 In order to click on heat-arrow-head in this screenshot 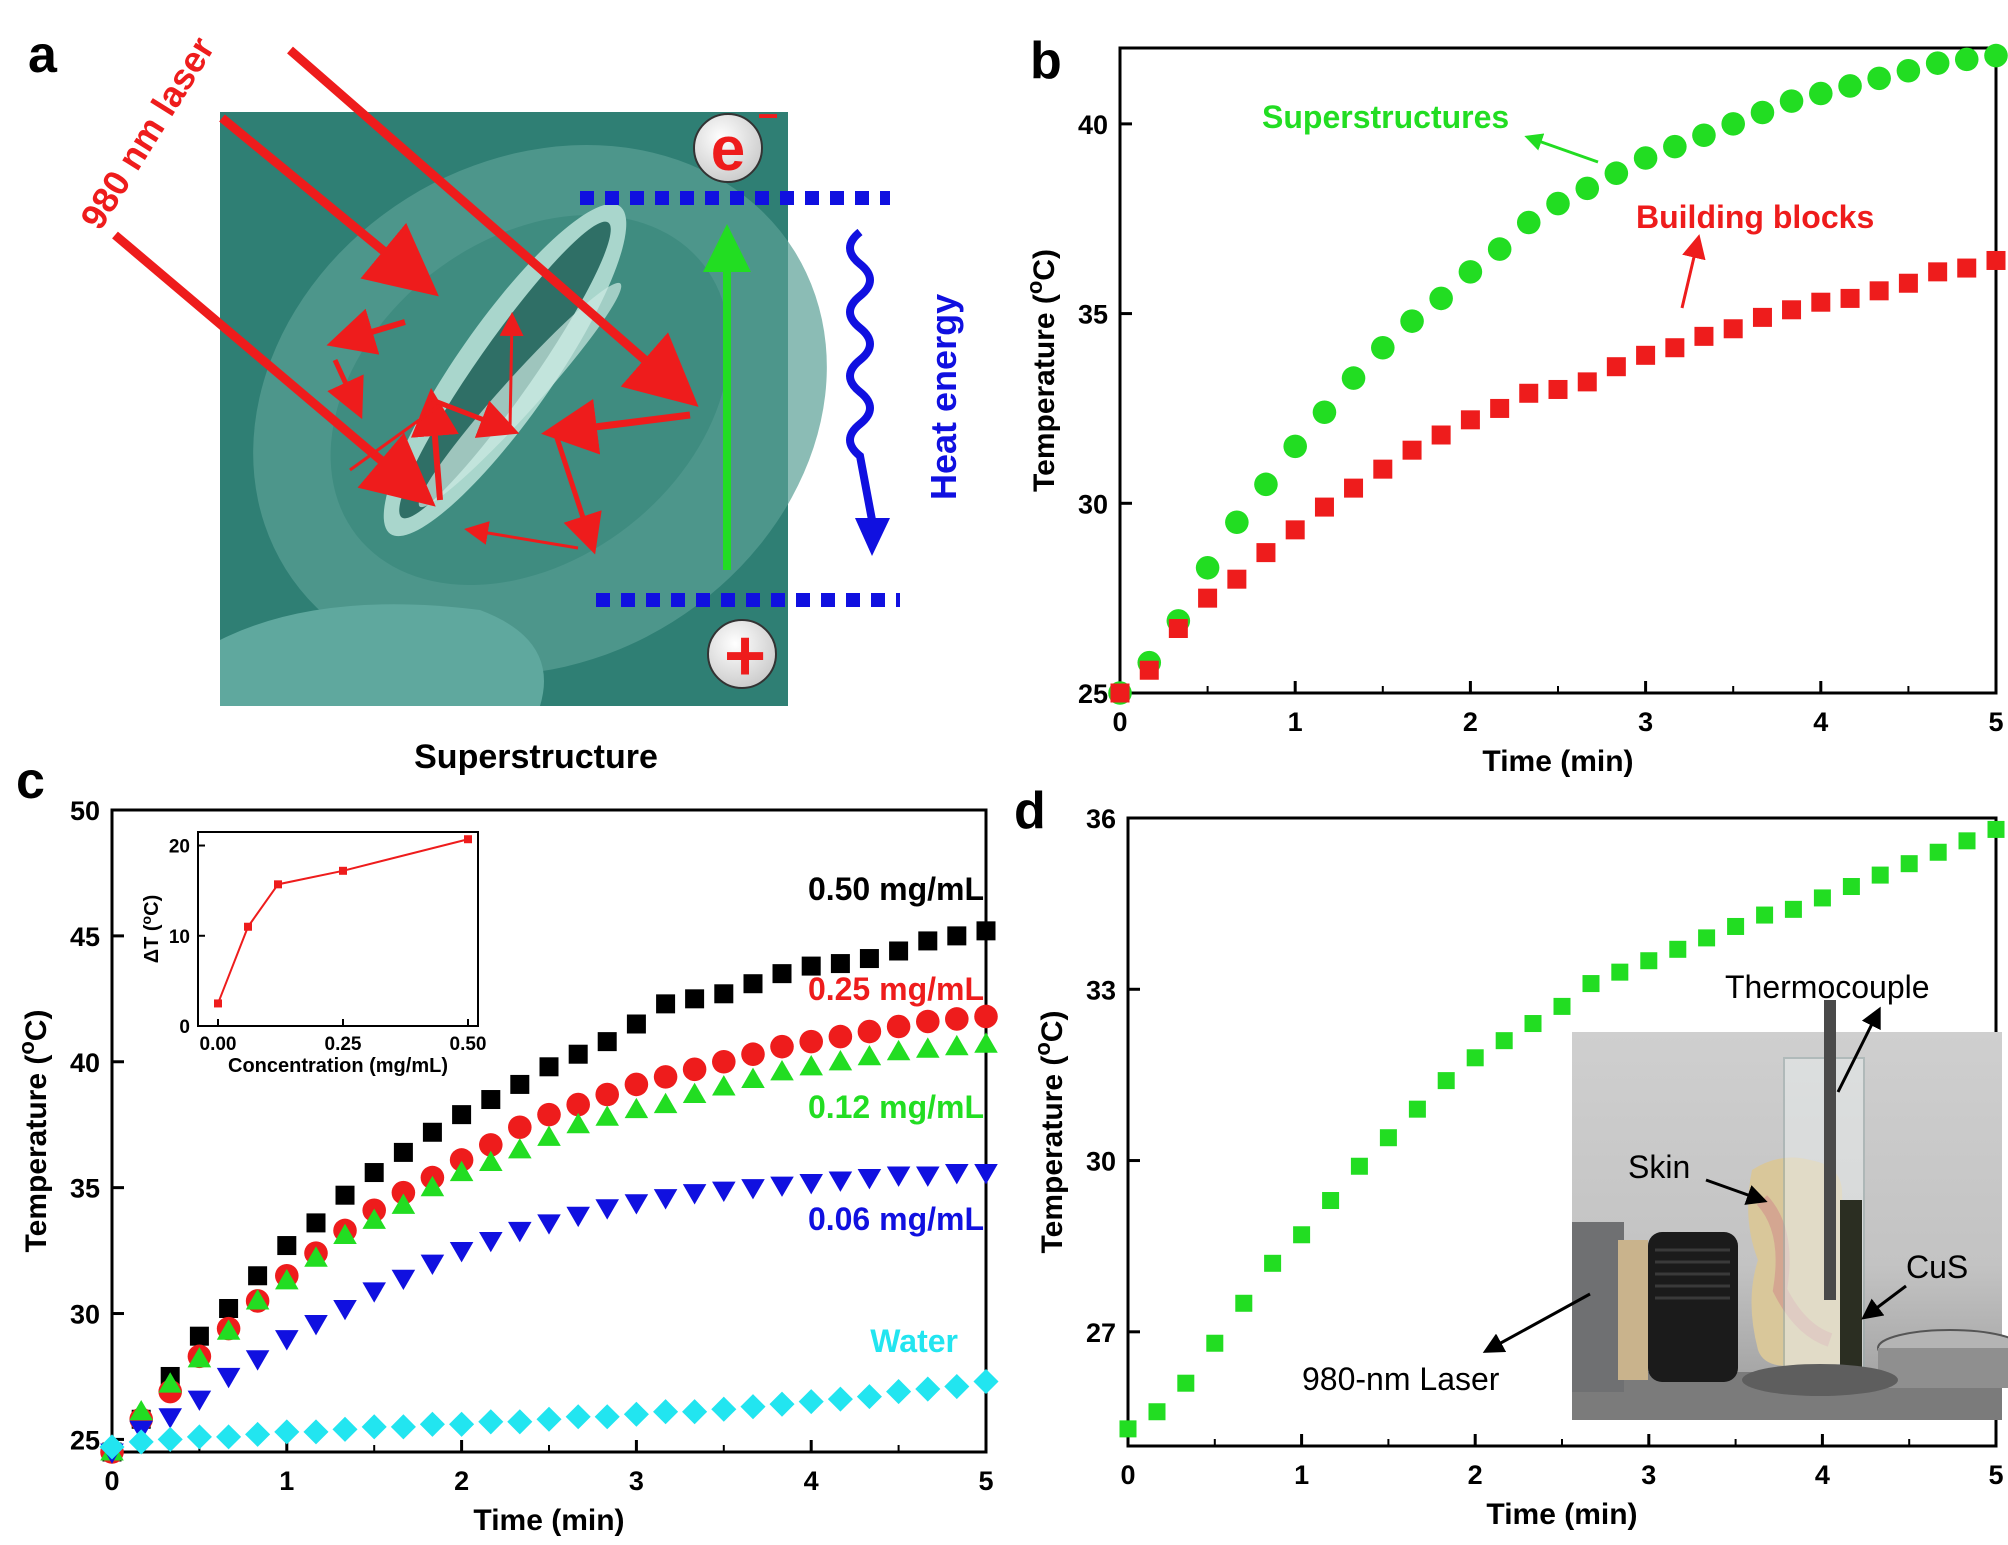, I will do `click(872, 537)`.